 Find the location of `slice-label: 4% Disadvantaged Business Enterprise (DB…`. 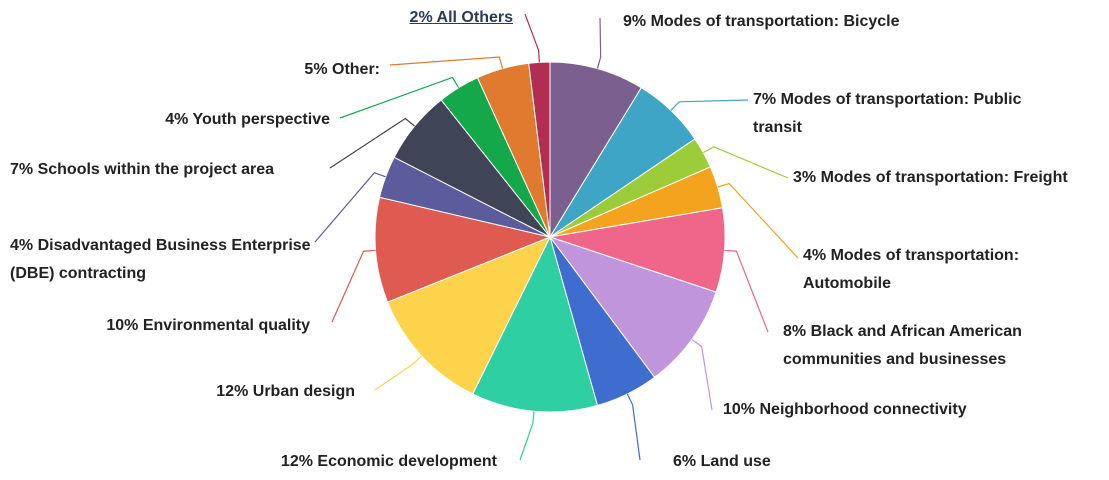

slice-label: 4% Disadvantaged Business Enterprise (DB… is located at coordinates (165, 260).